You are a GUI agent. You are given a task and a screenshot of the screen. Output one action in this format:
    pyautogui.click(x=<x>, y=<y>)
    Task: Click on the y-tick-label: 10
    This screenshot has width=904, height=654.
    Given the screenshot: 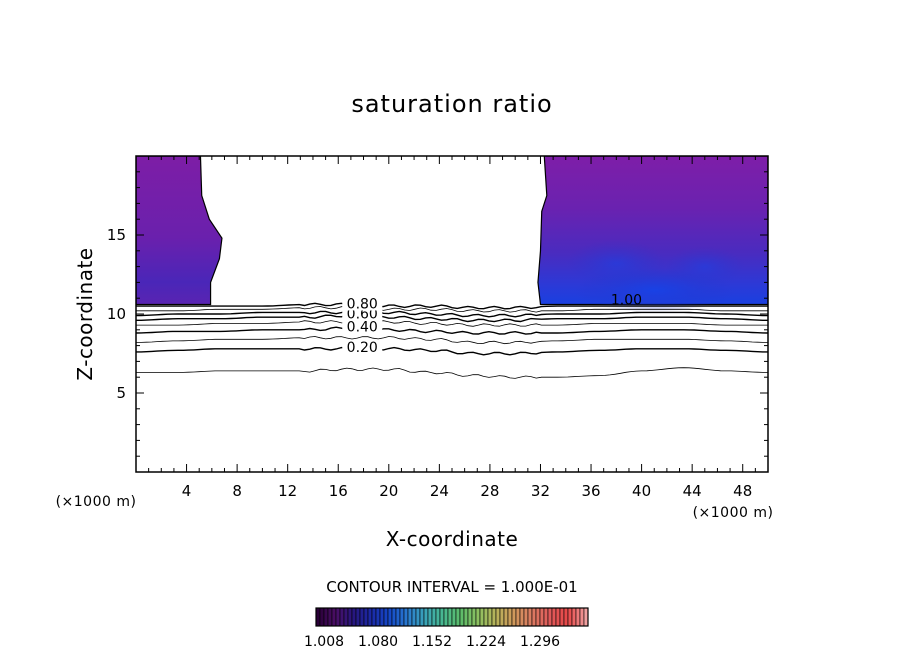 What is the action you would take?
    pyautogui.click(x=116, y=314)
    